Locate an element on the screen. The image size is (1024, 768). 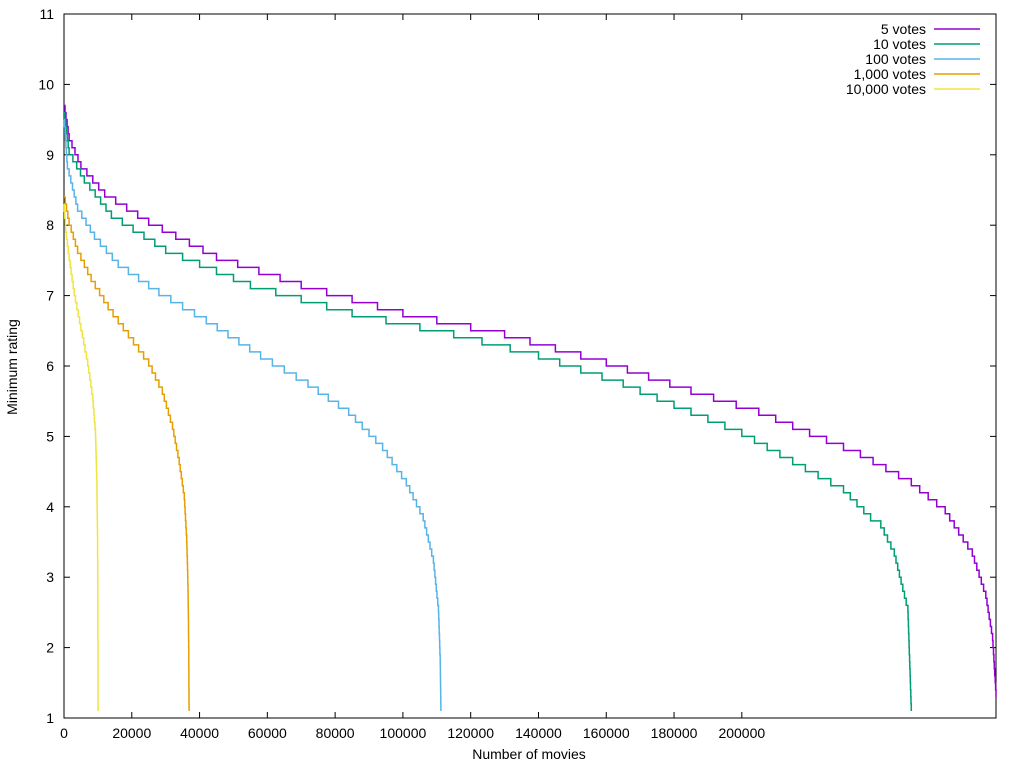
x-tick-label: 200000 is located at coordinates (741, 733).